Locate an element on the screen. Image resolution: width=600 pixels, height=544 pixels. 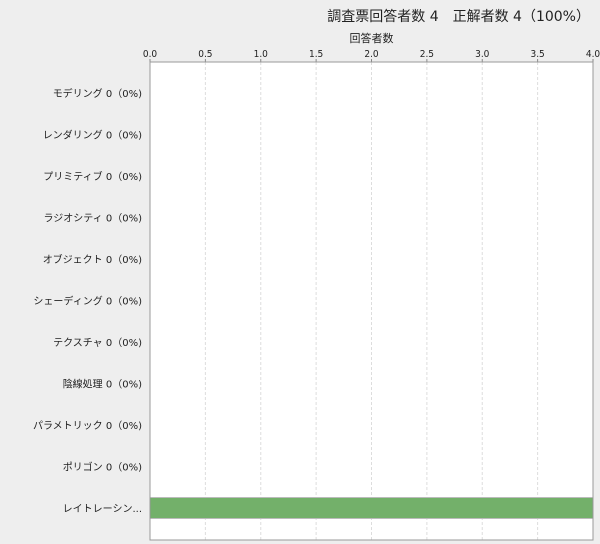
bar is located at coordinates (371, 508).